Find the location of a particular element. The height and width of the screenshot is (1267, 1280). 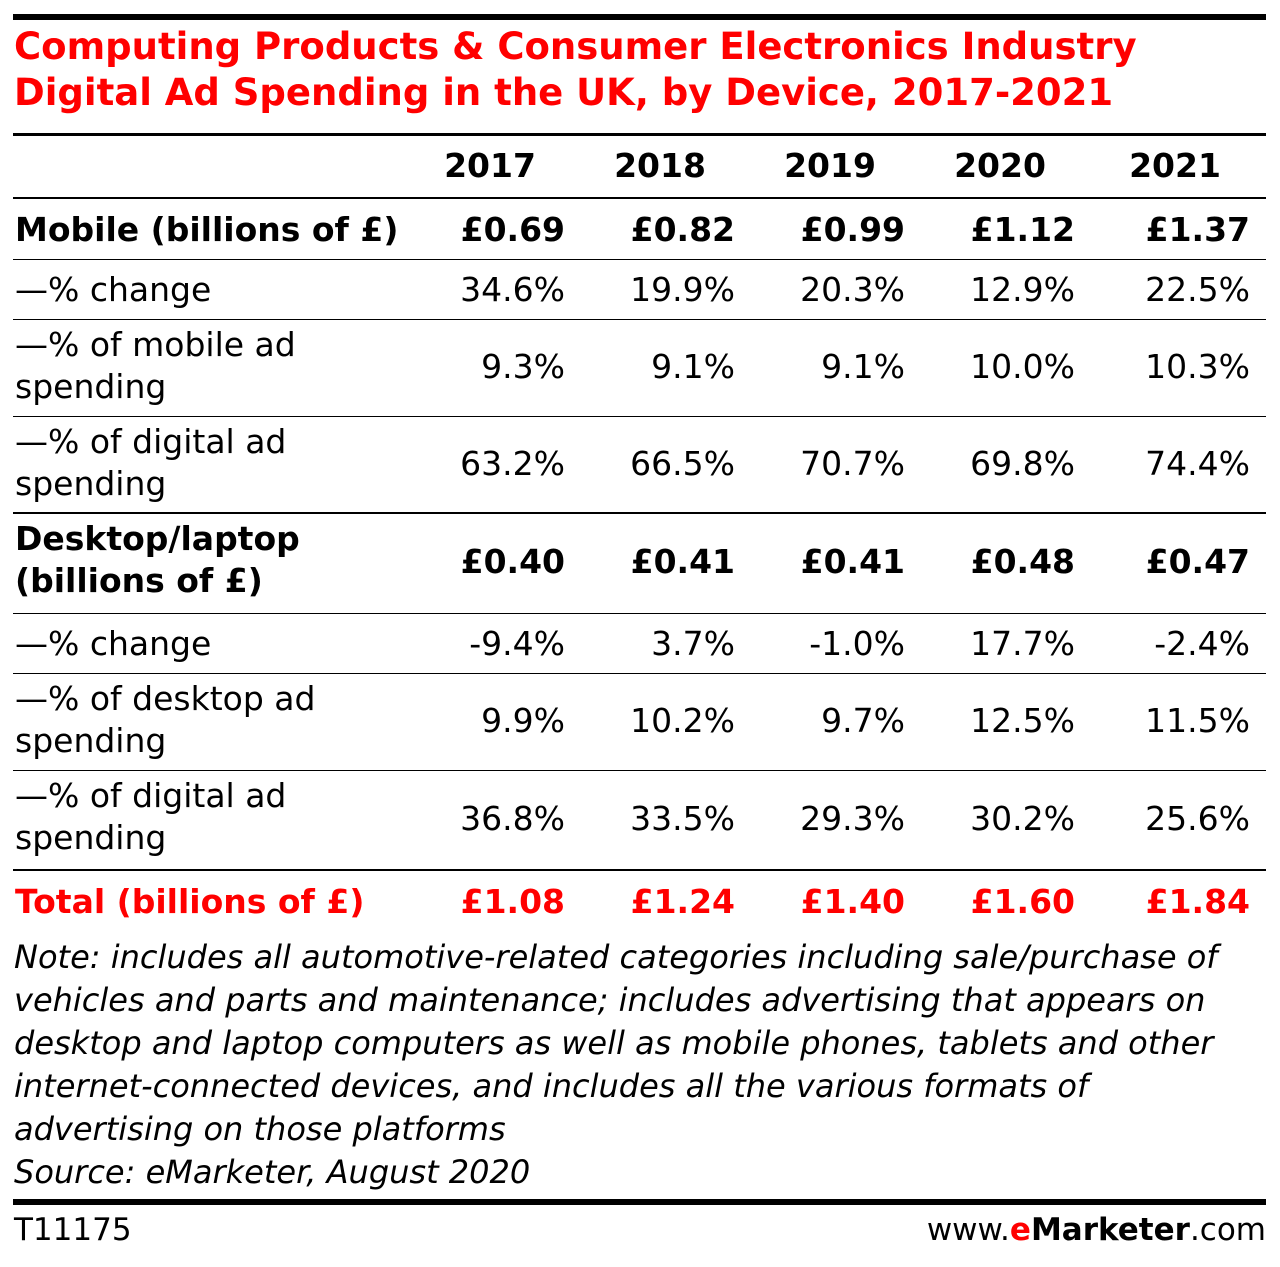

row-label-line: —% of mobile ad is located at coordinates (155, 344).